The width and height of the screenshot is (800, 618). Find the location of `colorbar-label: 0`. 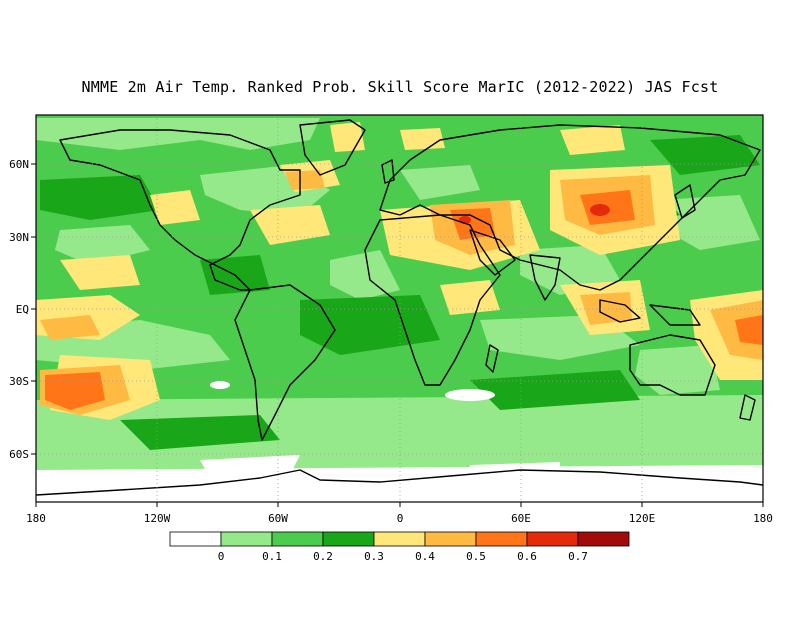

colorbar-label: 0 is located at coordinates (221, 556).